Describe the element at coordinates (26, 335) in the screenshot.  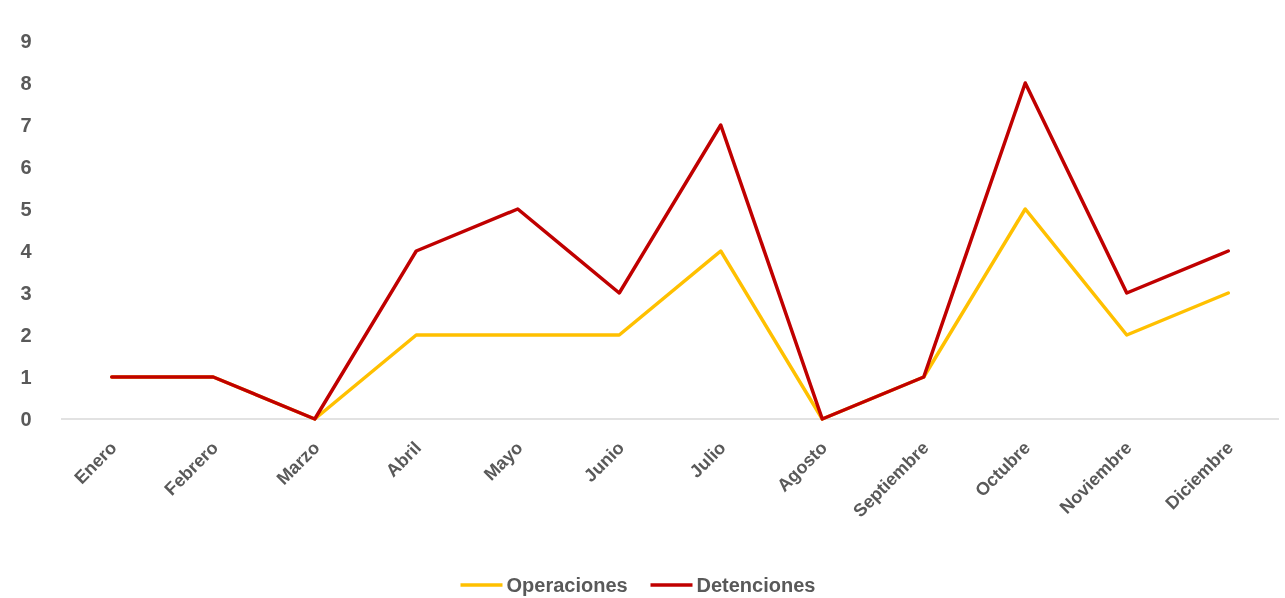
I see `y-tick-label: 2` at that location.